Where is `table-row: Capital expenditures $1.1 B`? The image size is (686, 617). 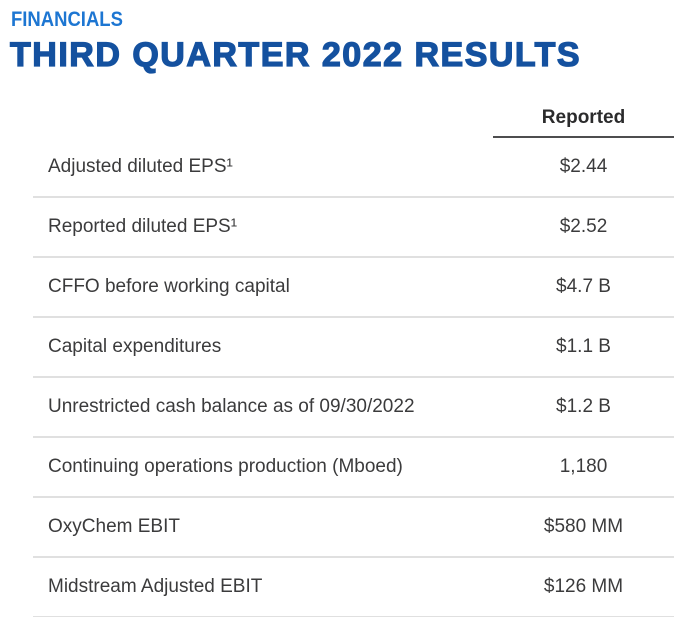 table-row: Capital expenditures $1.1 B is located at coordinates (353, 348).